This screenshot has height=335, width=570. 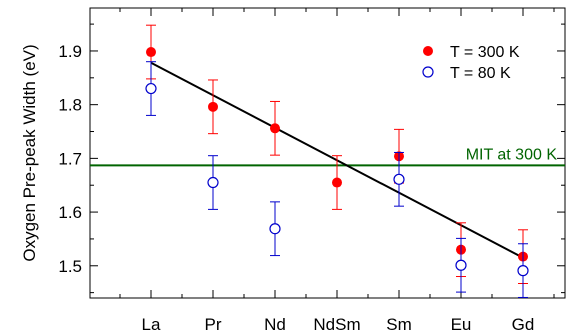 I want to click on legend: T = 300 K T = 80 K, so click(x=471, y=63).